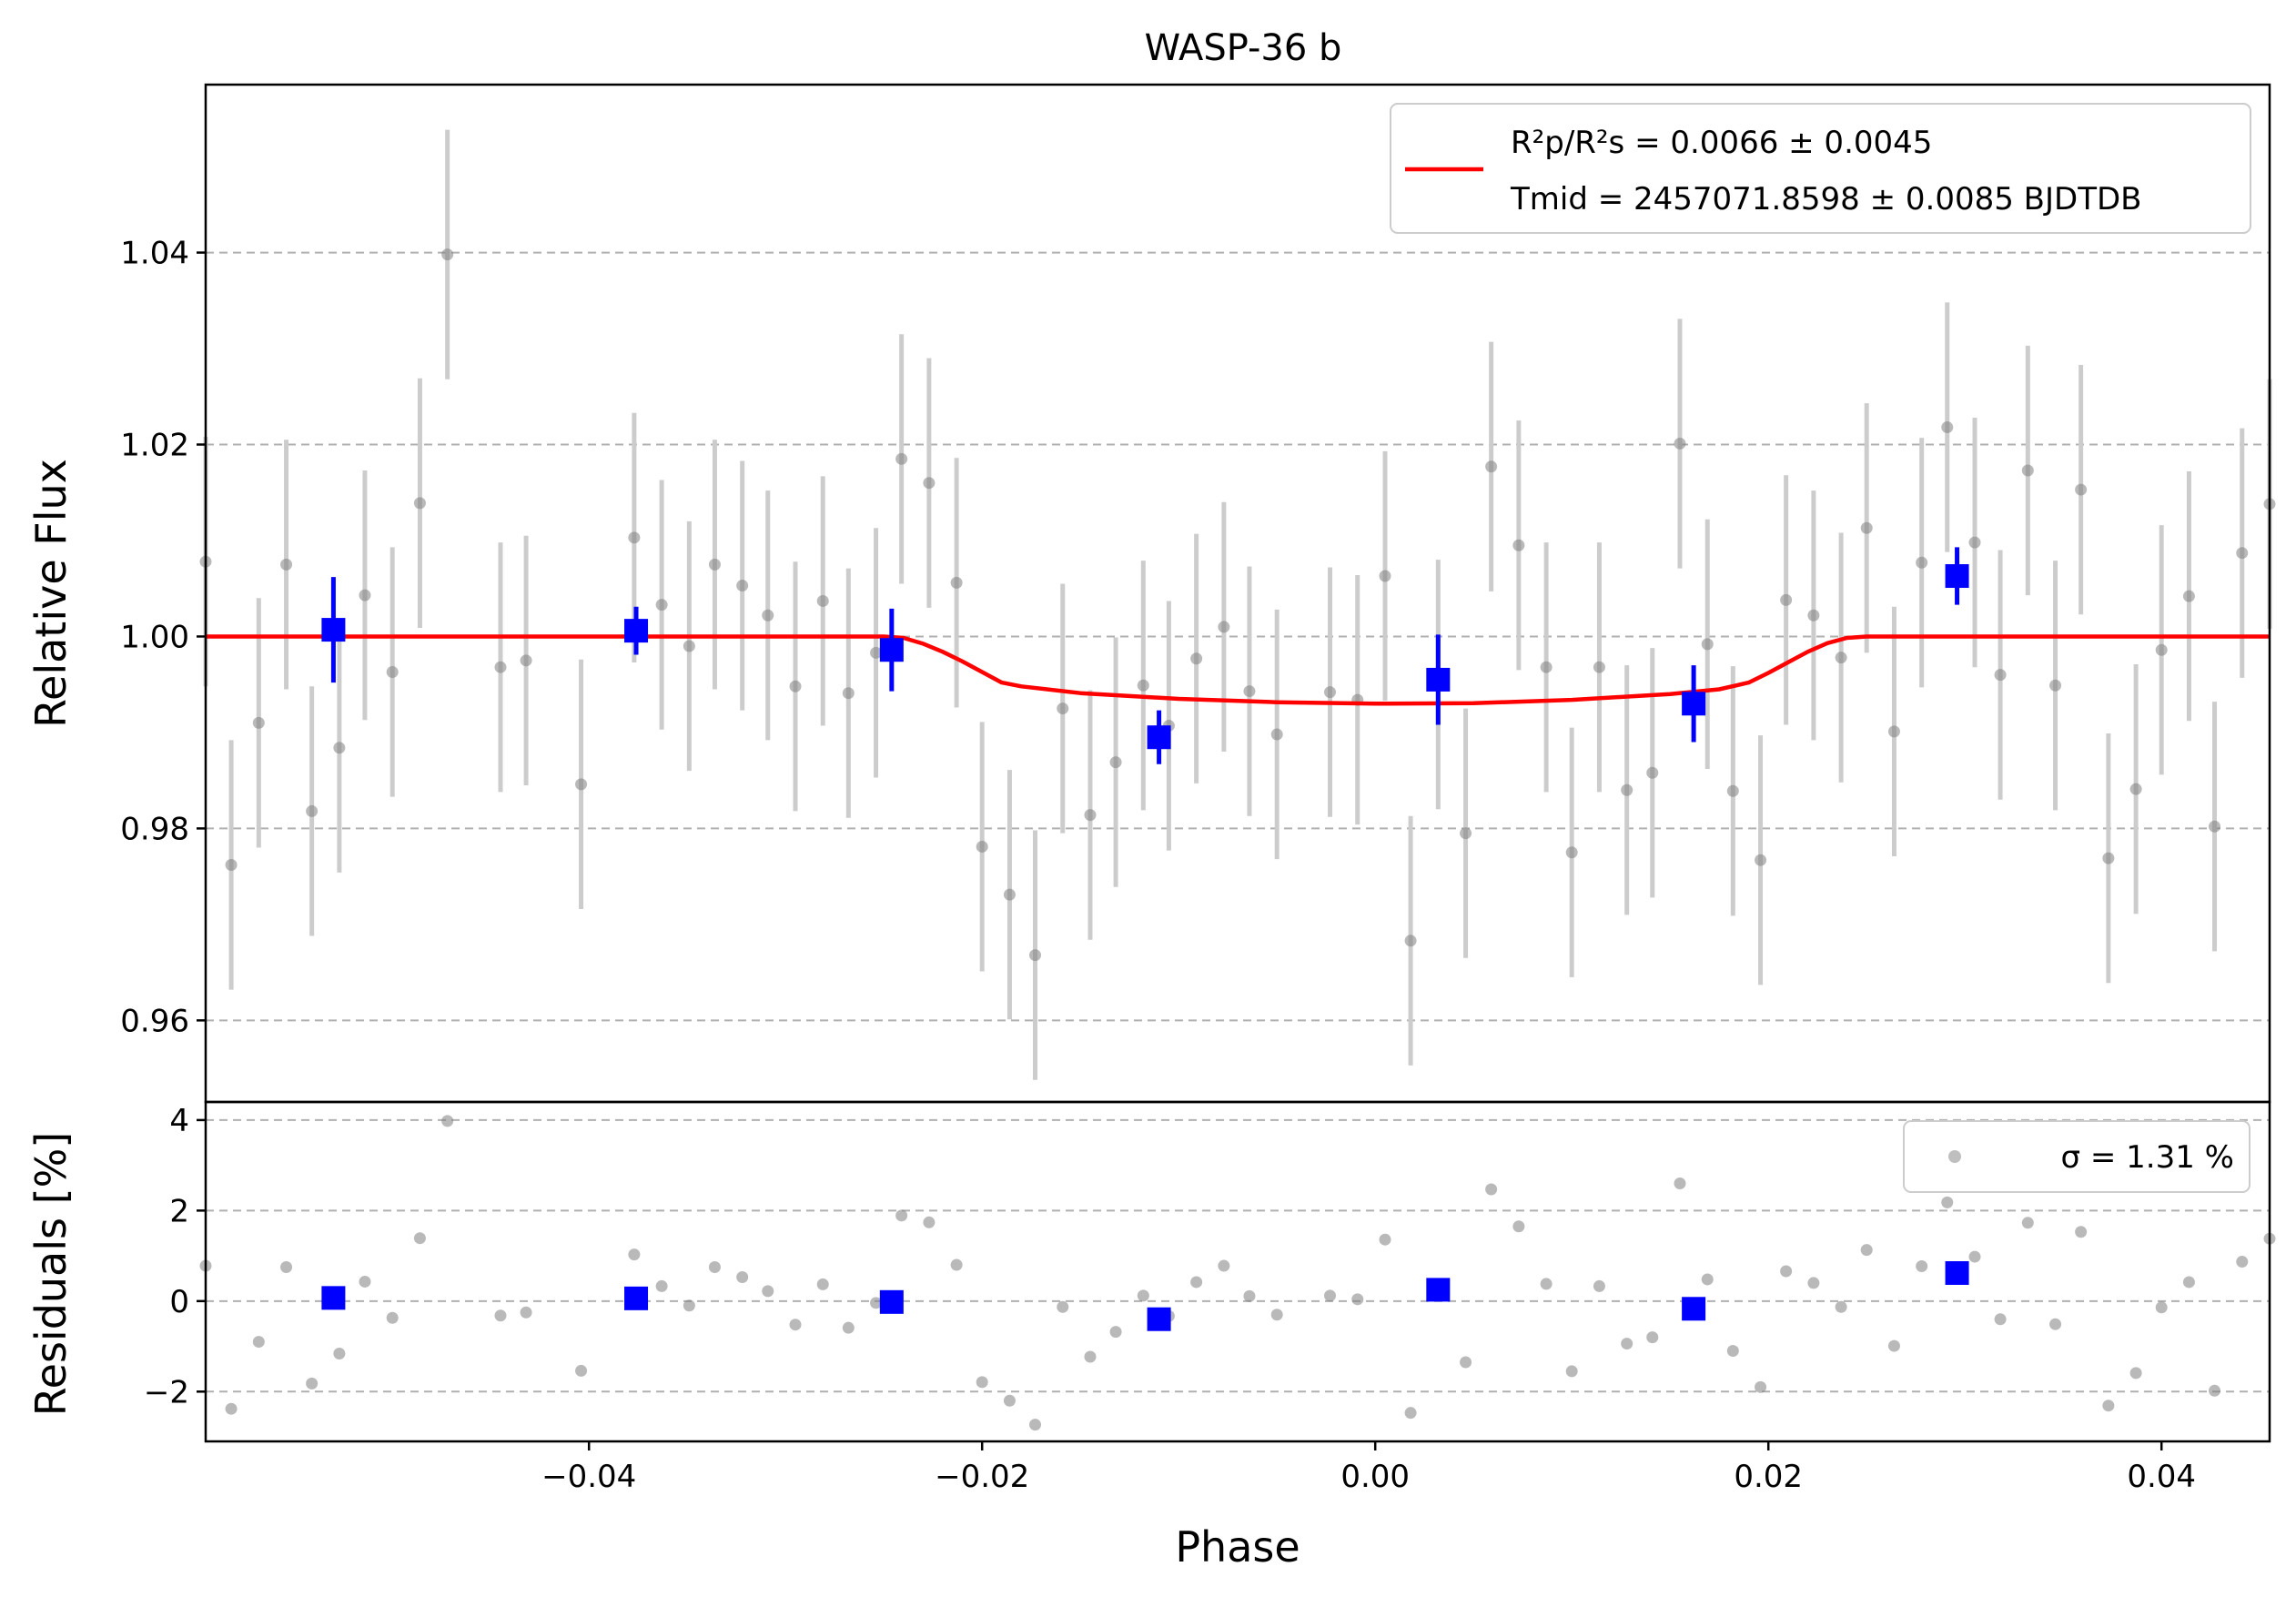 Image resolution: width=2296 pixels, height=1607 pixels. Describe the element at coordinates (175, 1257) in the screenshot. I see `bottom-y-ticks: −2 0 2 4` at that location.